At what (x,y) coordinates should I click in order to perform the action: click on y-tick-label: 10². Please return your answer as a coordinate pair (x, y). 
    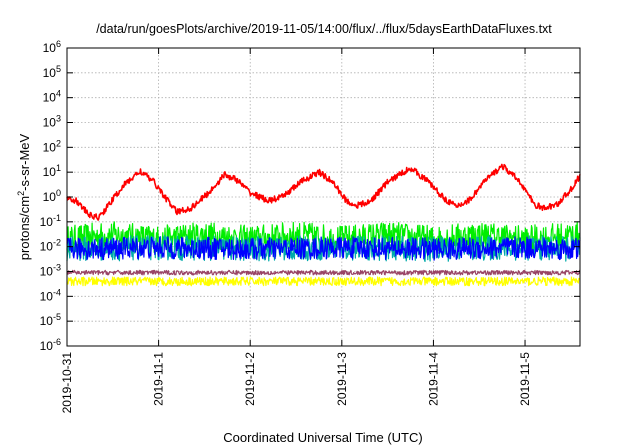
    Looking at the image, I should click on (52, 146).